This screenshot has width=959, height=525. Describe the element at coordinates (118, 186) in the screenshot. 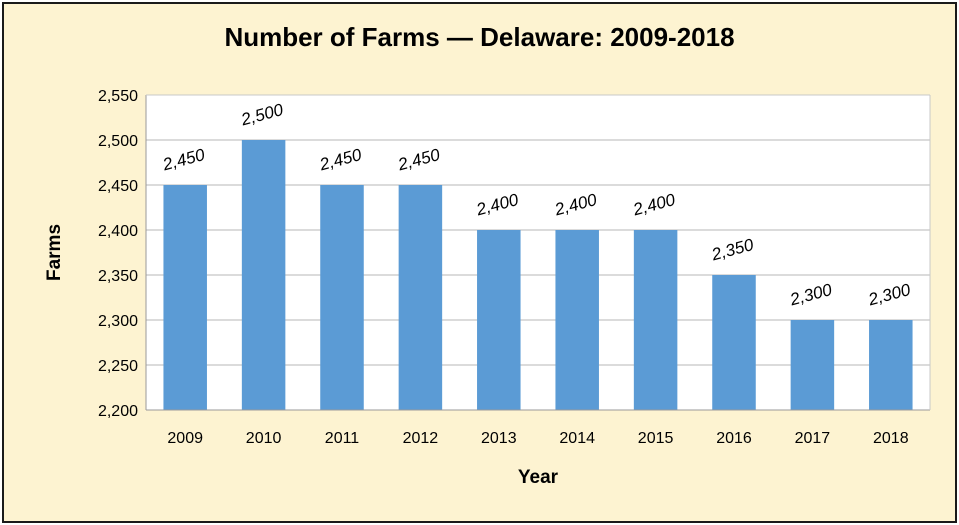

I see `y-tick-label: 2,450` at that location.